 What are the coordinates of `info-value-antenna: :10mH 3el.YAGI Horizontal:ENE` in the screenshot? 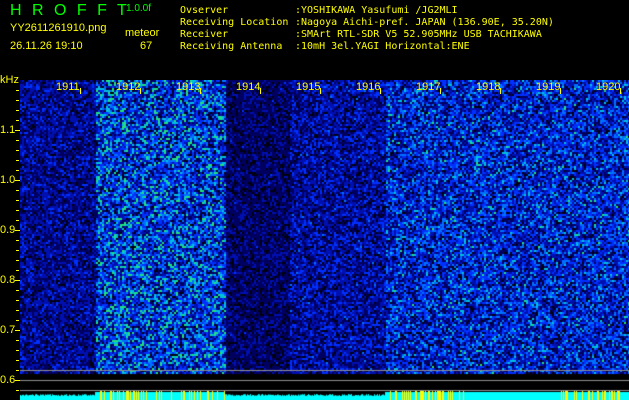 It's located at (382, 46).